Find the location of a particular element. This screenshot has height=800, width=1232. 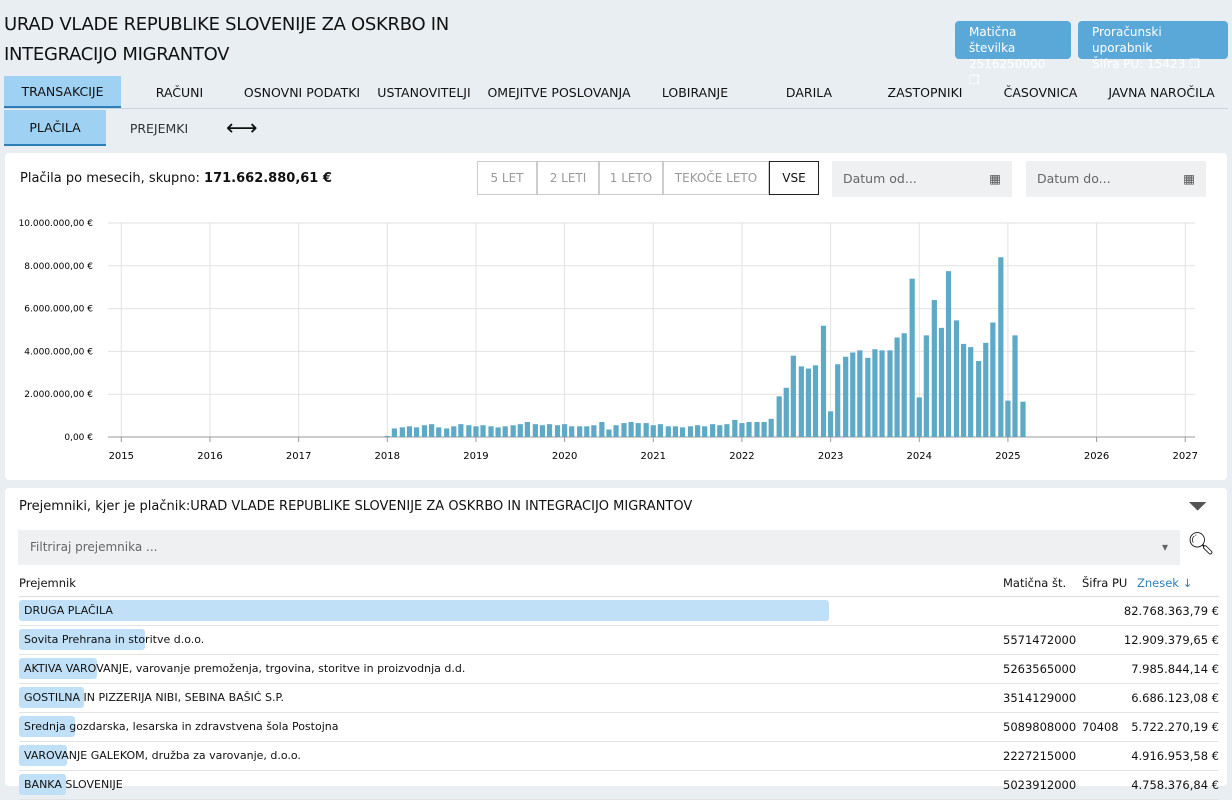

amount: 82.768.363,79 € is located at coordinates (1171, 611).